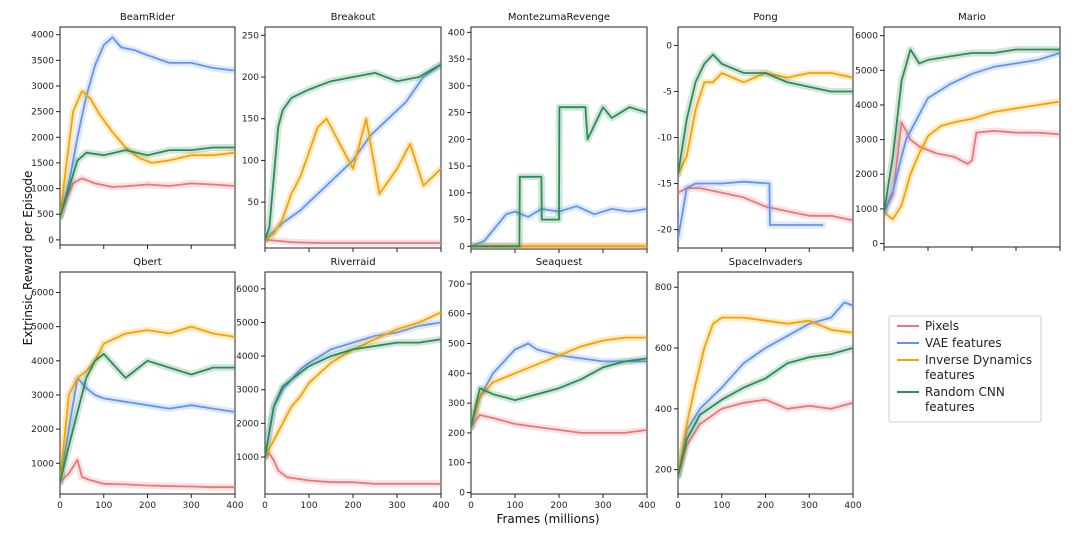  Describe the element at coordinates (978, 360) in the screenshot. I see `legend-label: Inverse Dynamics` at that location.